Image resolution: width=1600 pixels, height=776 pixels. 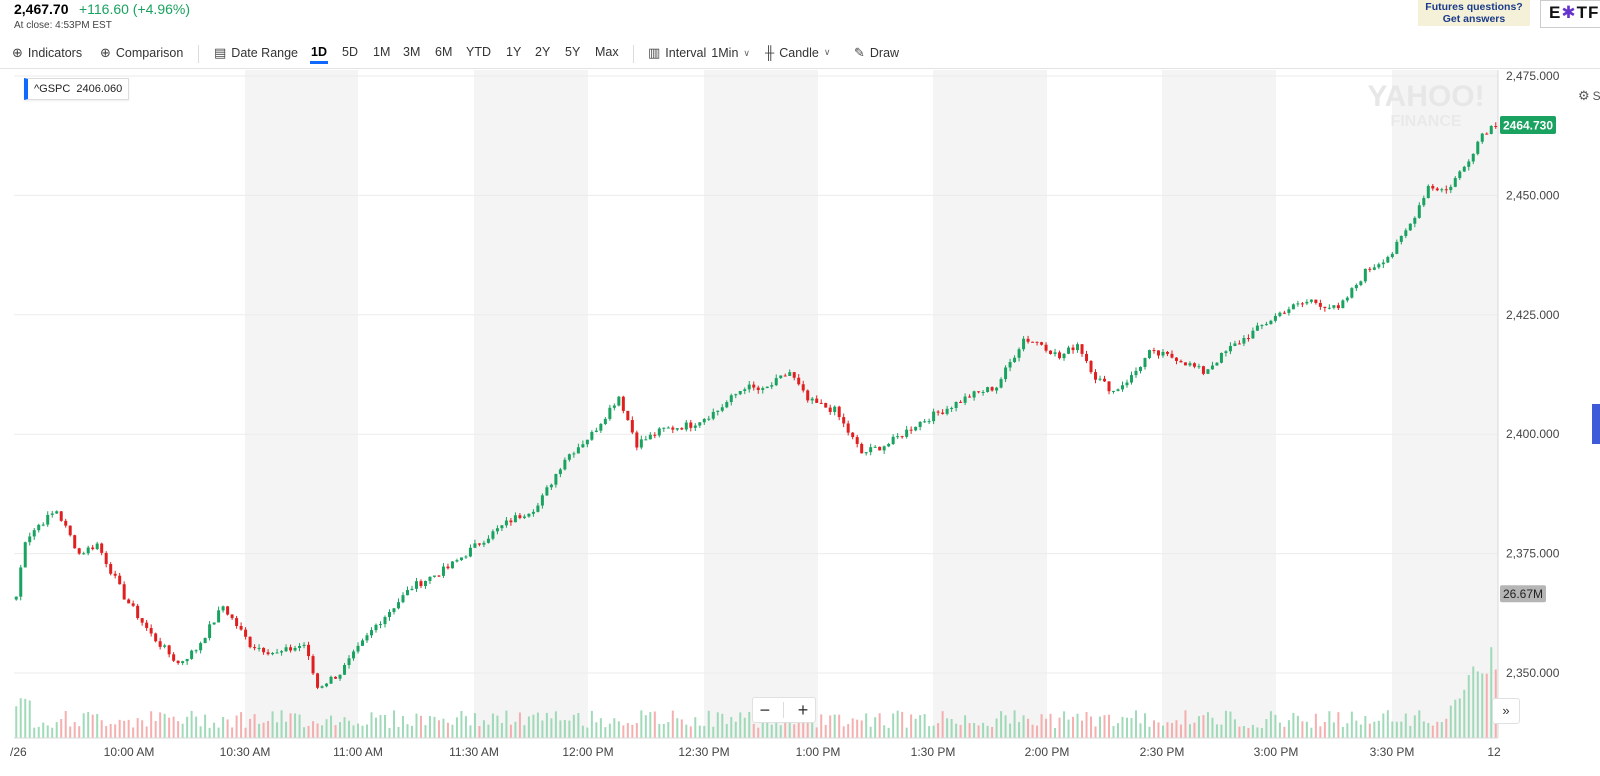 What do you see at coordinates (1584, 95) in the screenshot?
I see `gear-icon: ⚙` at bounding box center [1584, 95].